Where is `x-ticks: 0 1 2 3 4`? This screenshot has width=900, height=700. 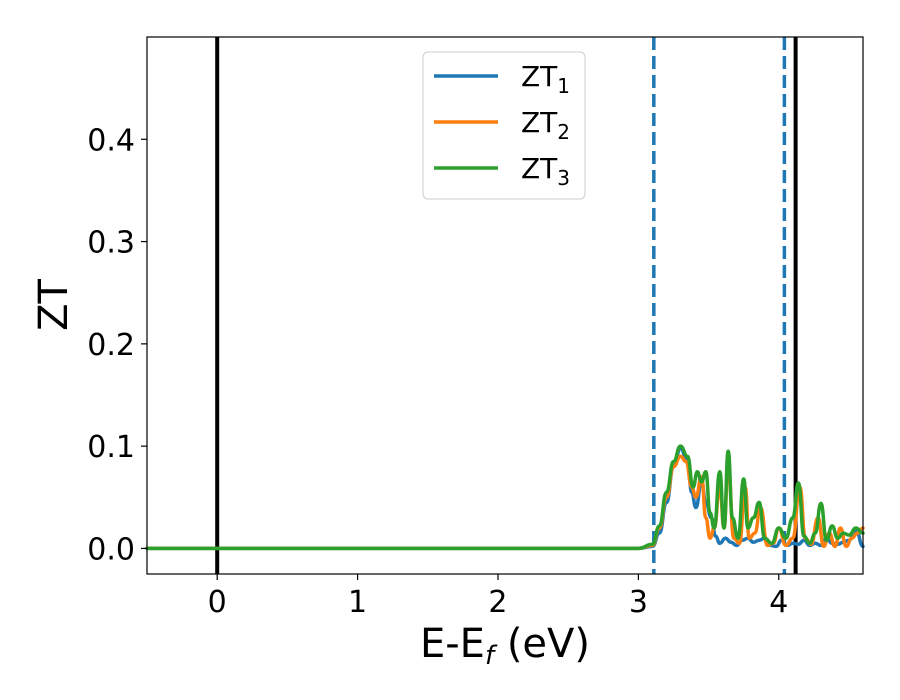
x-ticks: 0 1 2 3 4 is located at coordinates (498, 597).